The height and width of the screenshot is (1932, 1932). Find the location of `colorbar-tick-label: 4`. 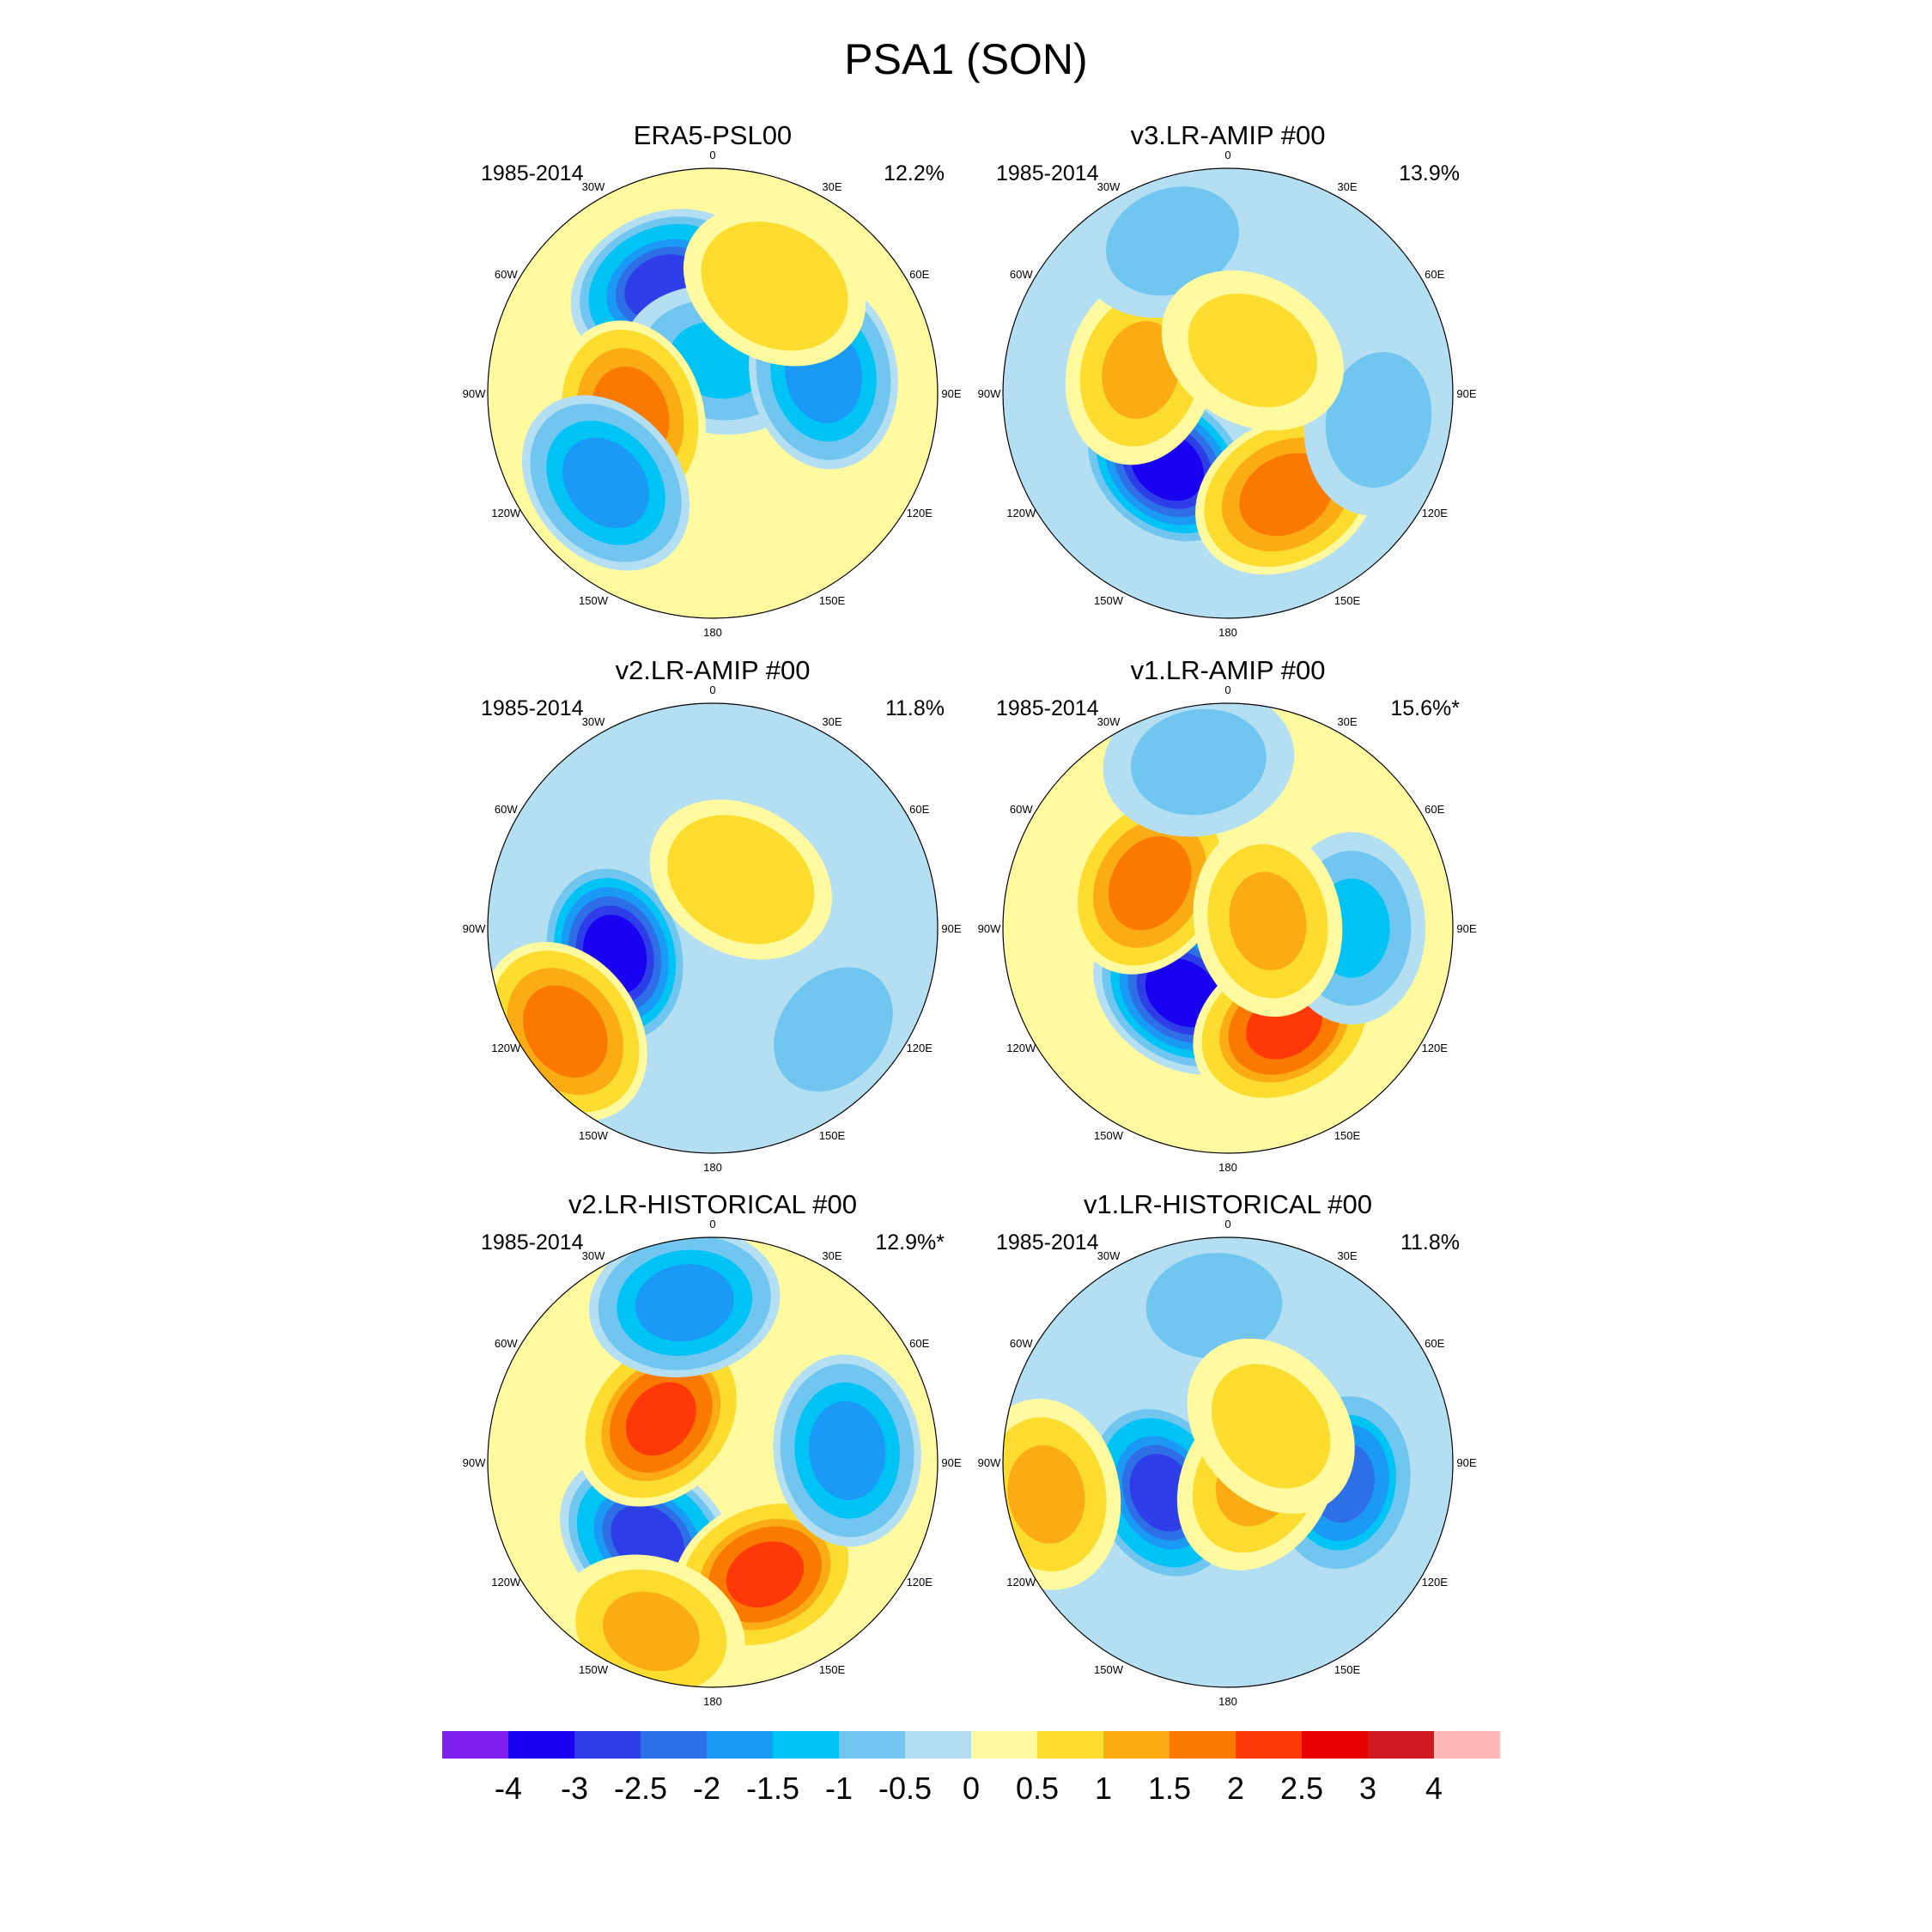

colorbar-tick-label: 4 is located at coordinates (1434, 1789).